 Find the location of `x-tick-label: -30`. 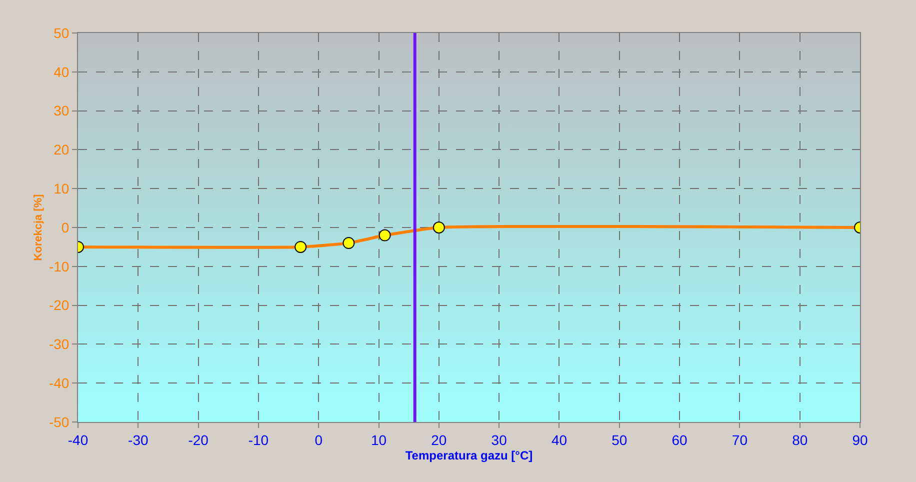

x-tick-label: -30 is located at coordinates (138, 440).